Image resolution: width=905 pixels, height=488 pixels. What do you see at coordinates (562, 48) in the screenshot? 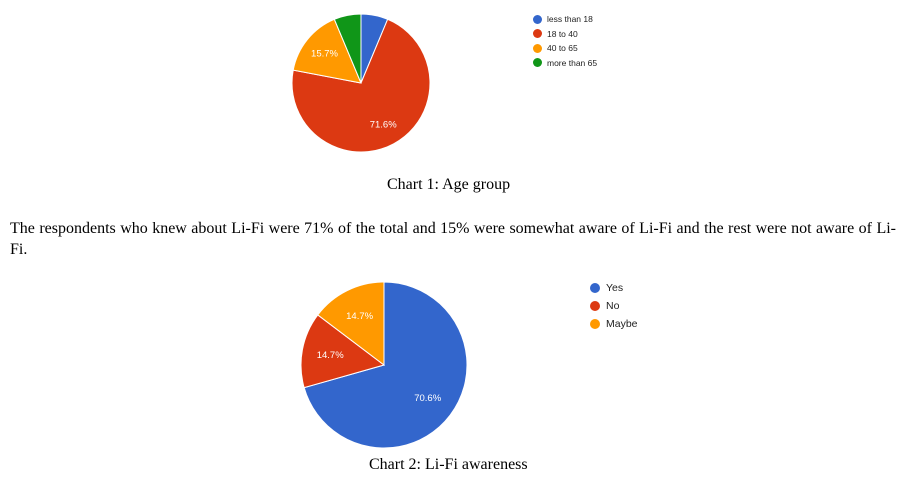
I see `legend-label-40-to-65: 40 to 65` at bounding box center [562, 48].